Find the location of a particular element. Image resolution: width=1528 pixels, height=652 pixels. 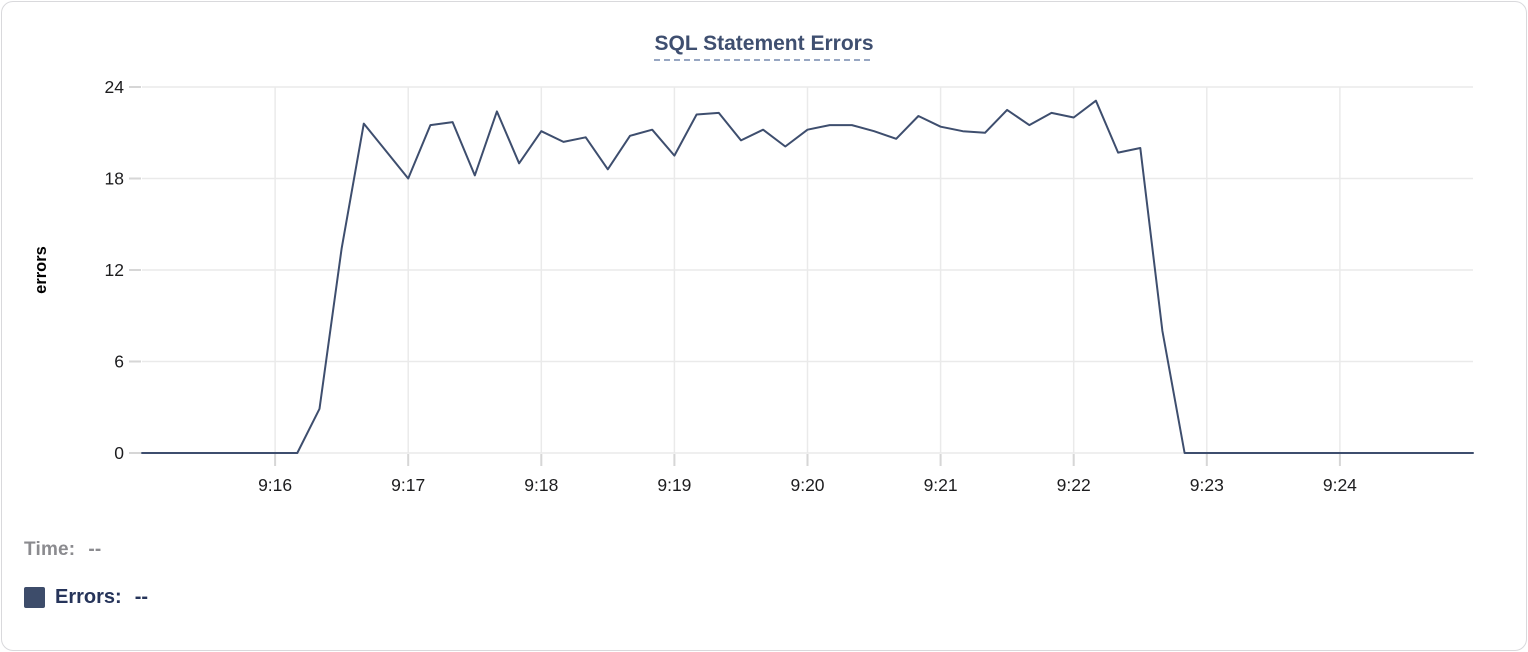

legend-errors-series: Errors: -- is located at coordinates (86, 597).